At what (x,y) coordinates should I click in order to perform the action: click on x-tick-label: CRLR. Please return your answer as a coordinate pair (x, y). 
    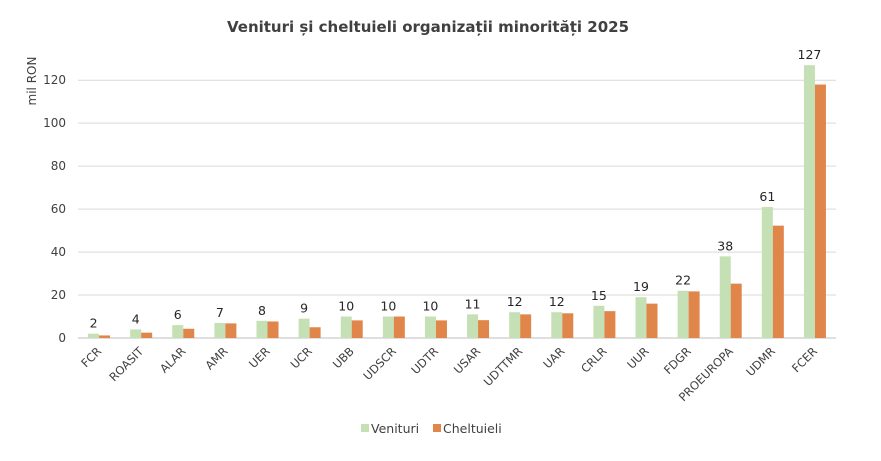
    Looking at the image, I should click on (593, 359).